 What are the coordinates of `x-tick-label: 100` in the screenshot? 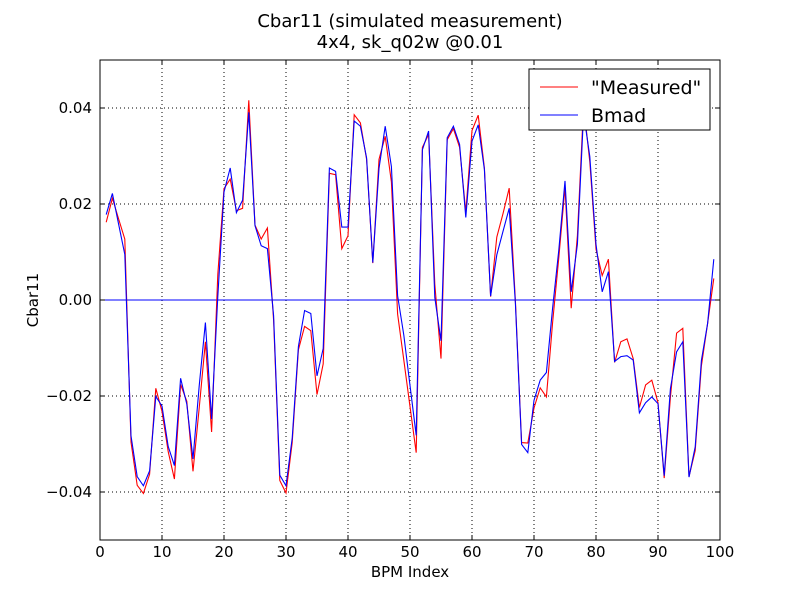 It's located at (720, 552).